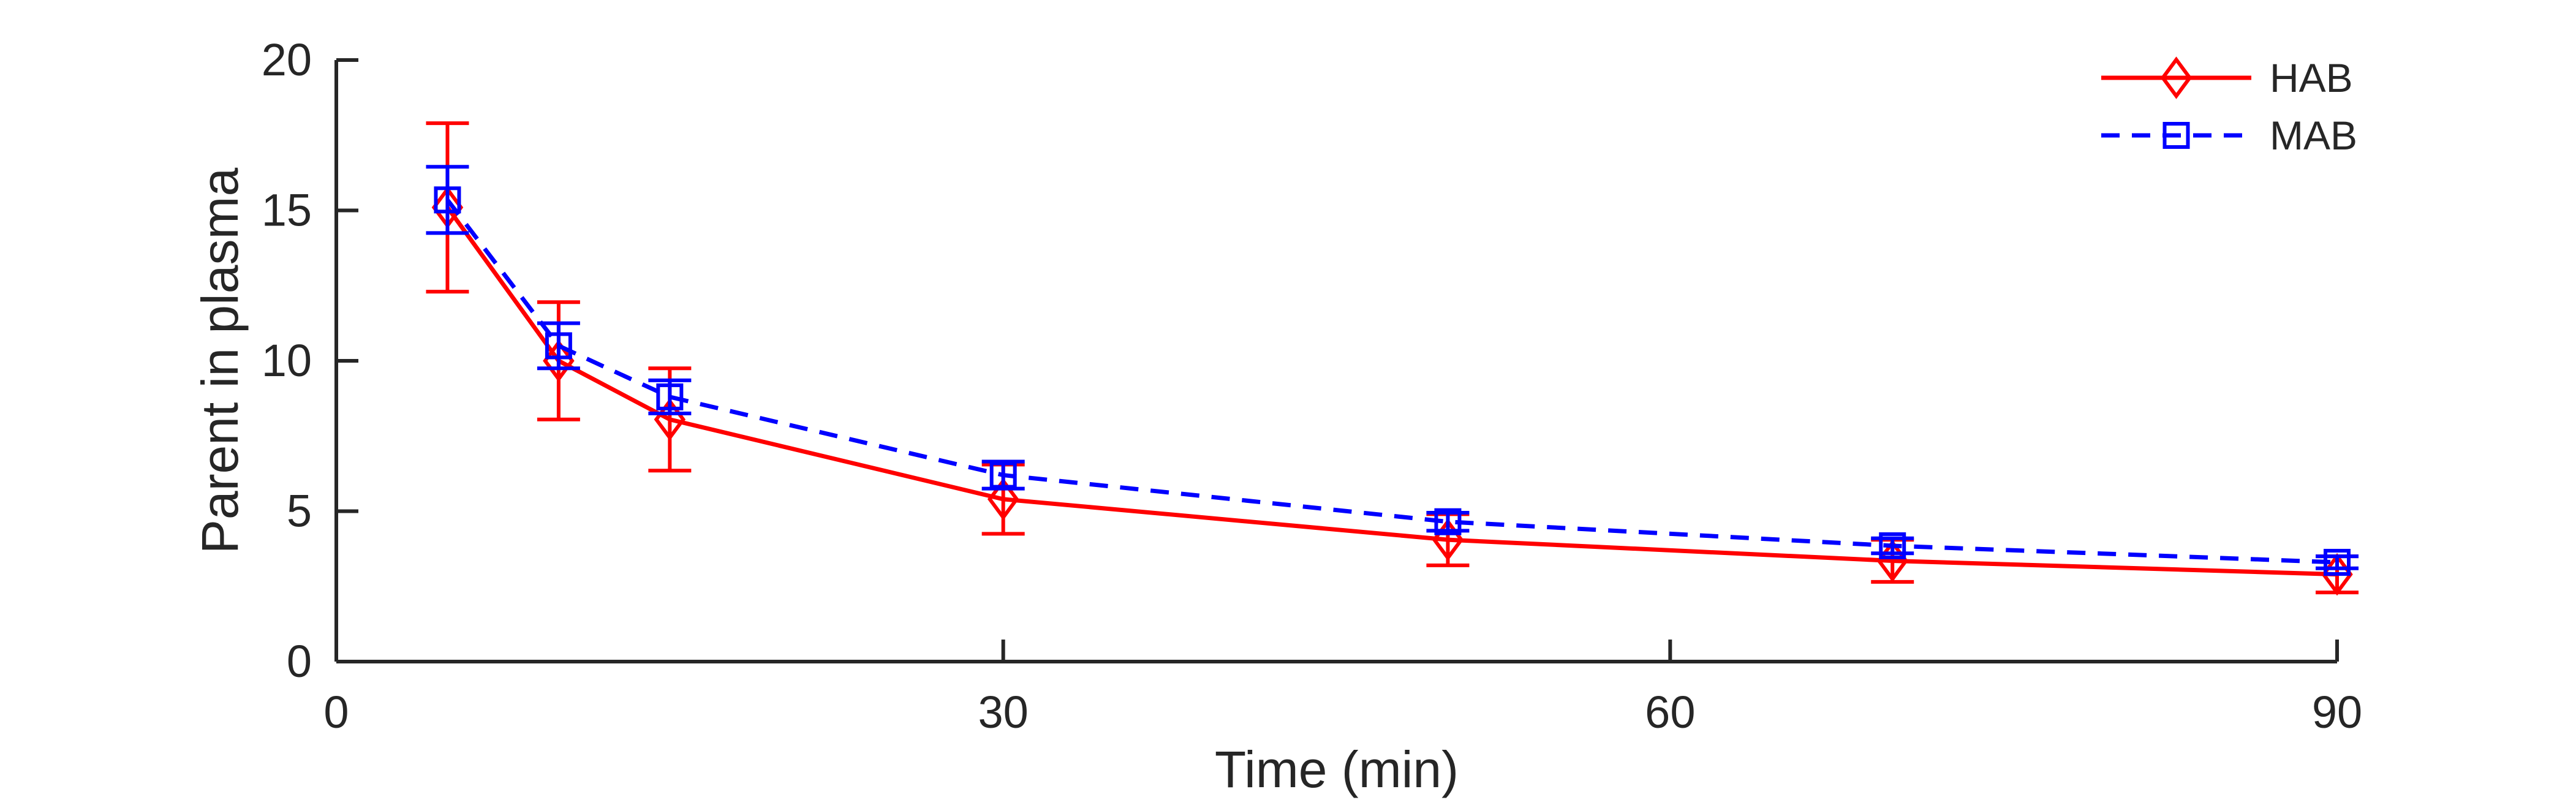  I want to click on legend-hab-marker, so click(2176, 77).